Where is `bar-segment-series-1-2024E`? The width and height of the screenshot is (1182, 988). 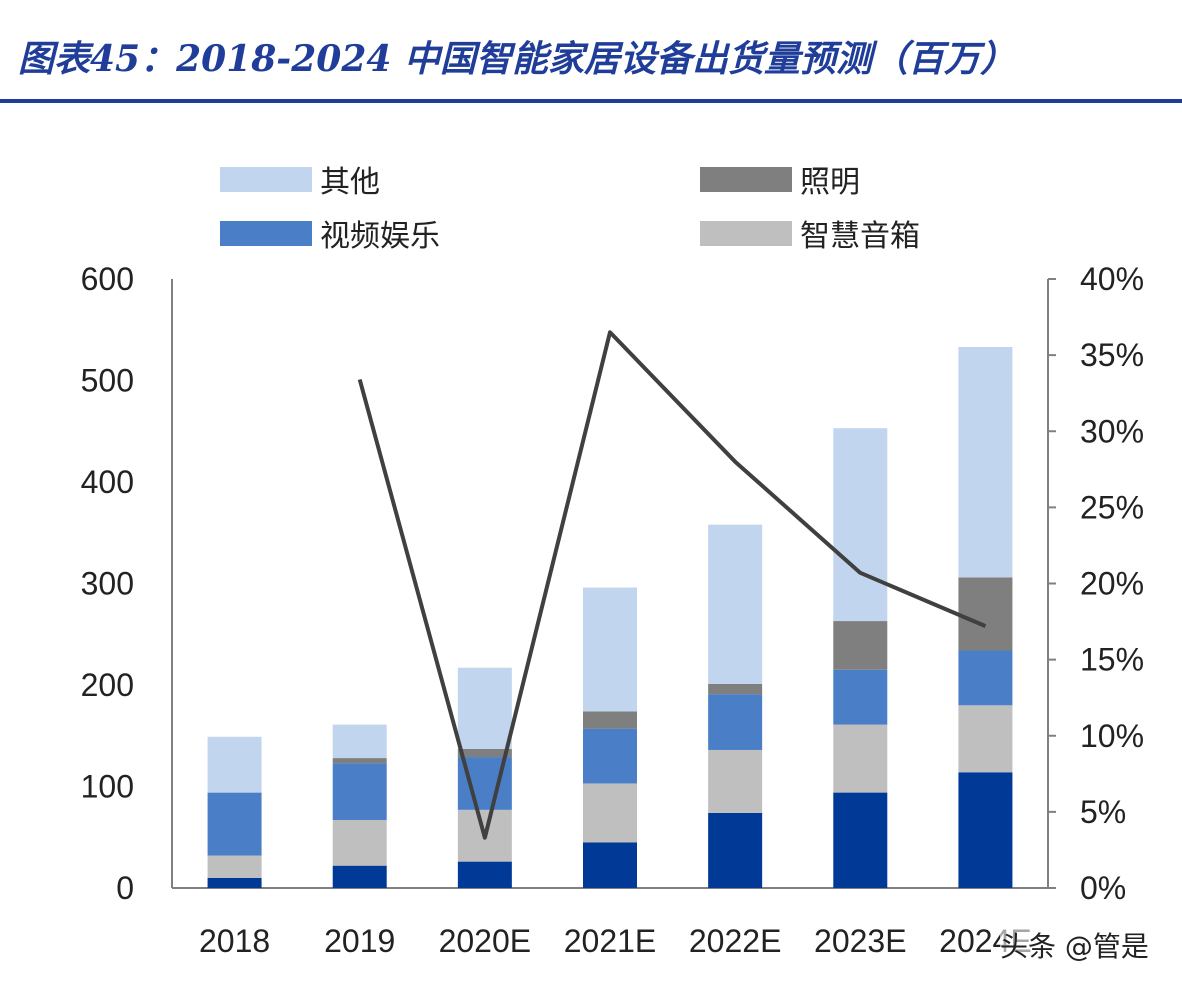 bar-segment-series-1-2024E is located at coordinates (985, 739).